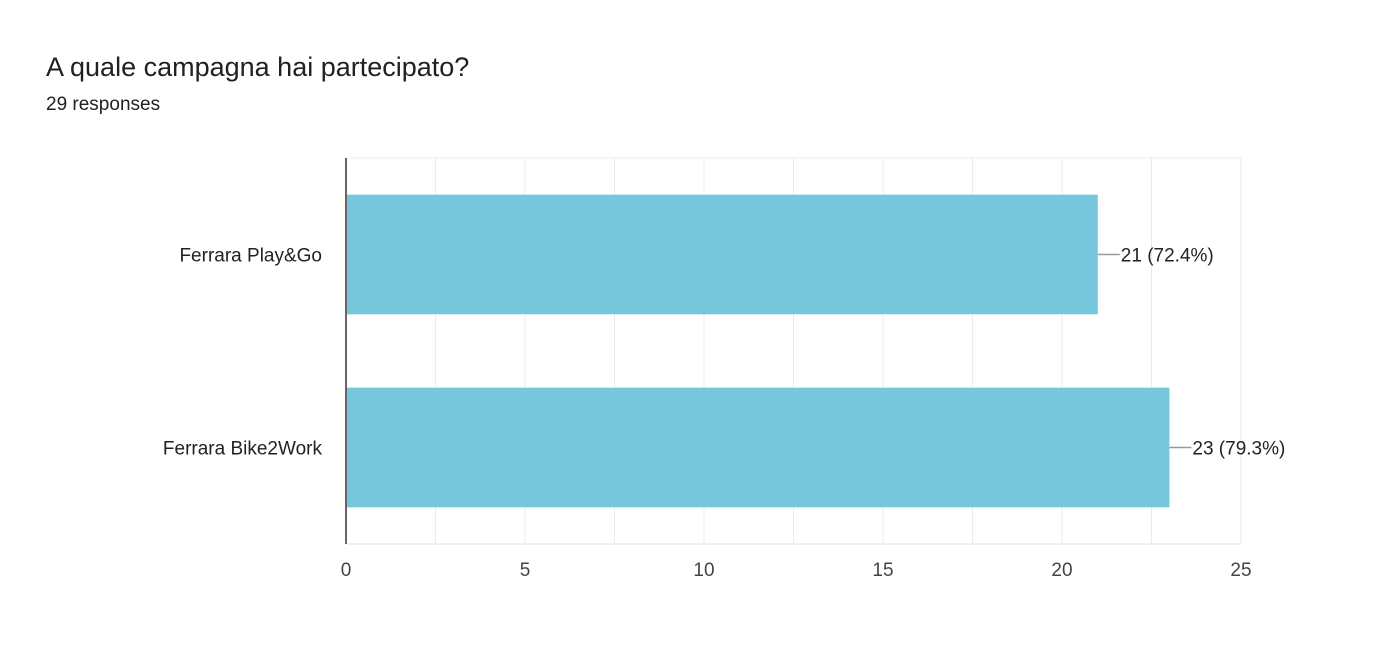 The width and height of the screenshot is (1384, 660). What do you see at coordinates (103, 104) in the screenshot?
I see `response-count: 29 responses` at bounding box center [103, 104].